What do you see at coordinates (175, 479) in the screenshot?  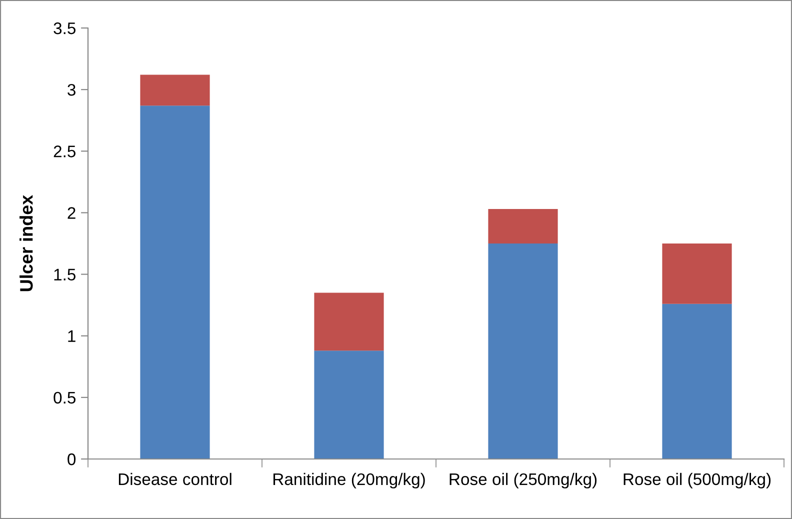 I see `x-tick-label: Disease control` at bounding box center [175, 479].